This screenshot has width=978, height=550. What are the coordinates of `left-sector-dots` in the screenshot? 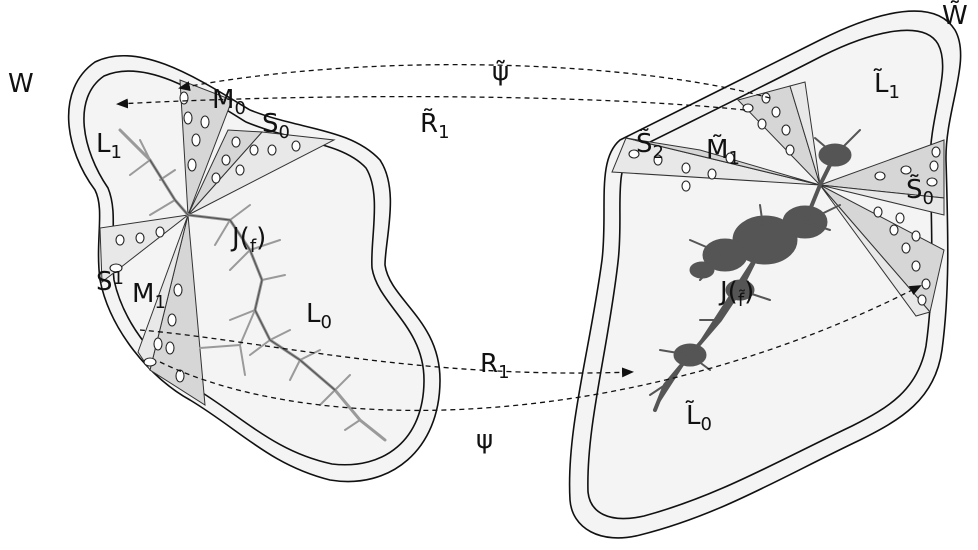 It's located at (205, 237).